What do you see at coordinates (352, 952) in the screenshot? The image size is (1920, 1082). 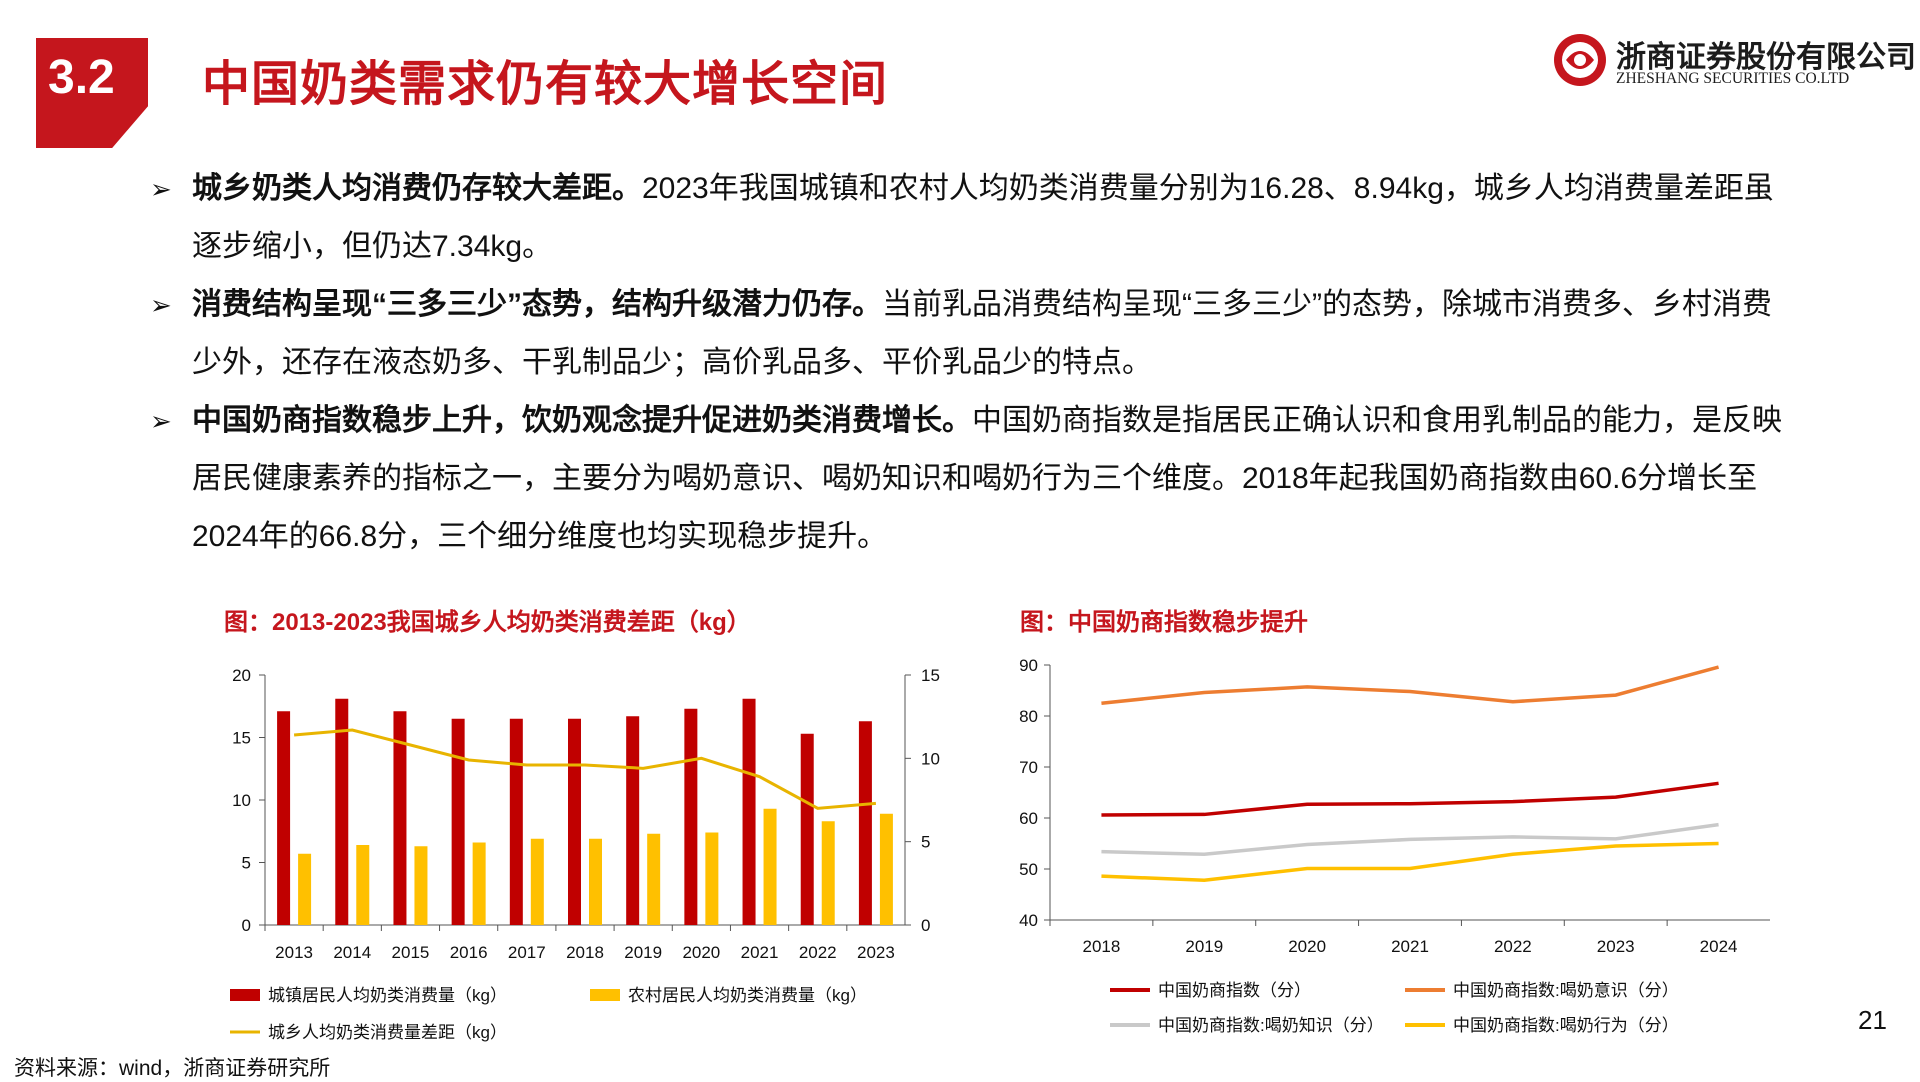 I see `x-tick-label: 2014` at bounding box center [352, 952].